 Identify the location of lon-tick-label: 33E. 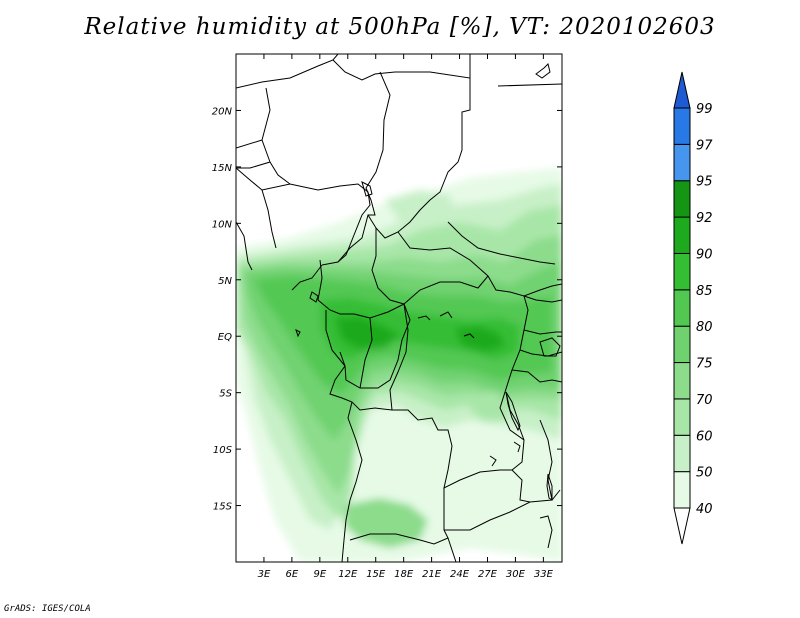
(544, 574).